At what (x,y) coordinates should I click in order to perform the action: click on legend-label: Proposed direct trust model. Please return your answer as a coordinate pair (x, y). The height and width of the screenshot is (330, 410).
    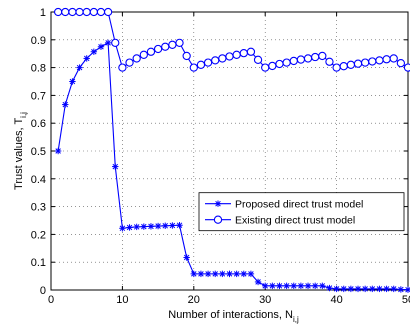
    Looking at the image, I should click on (299, 205).